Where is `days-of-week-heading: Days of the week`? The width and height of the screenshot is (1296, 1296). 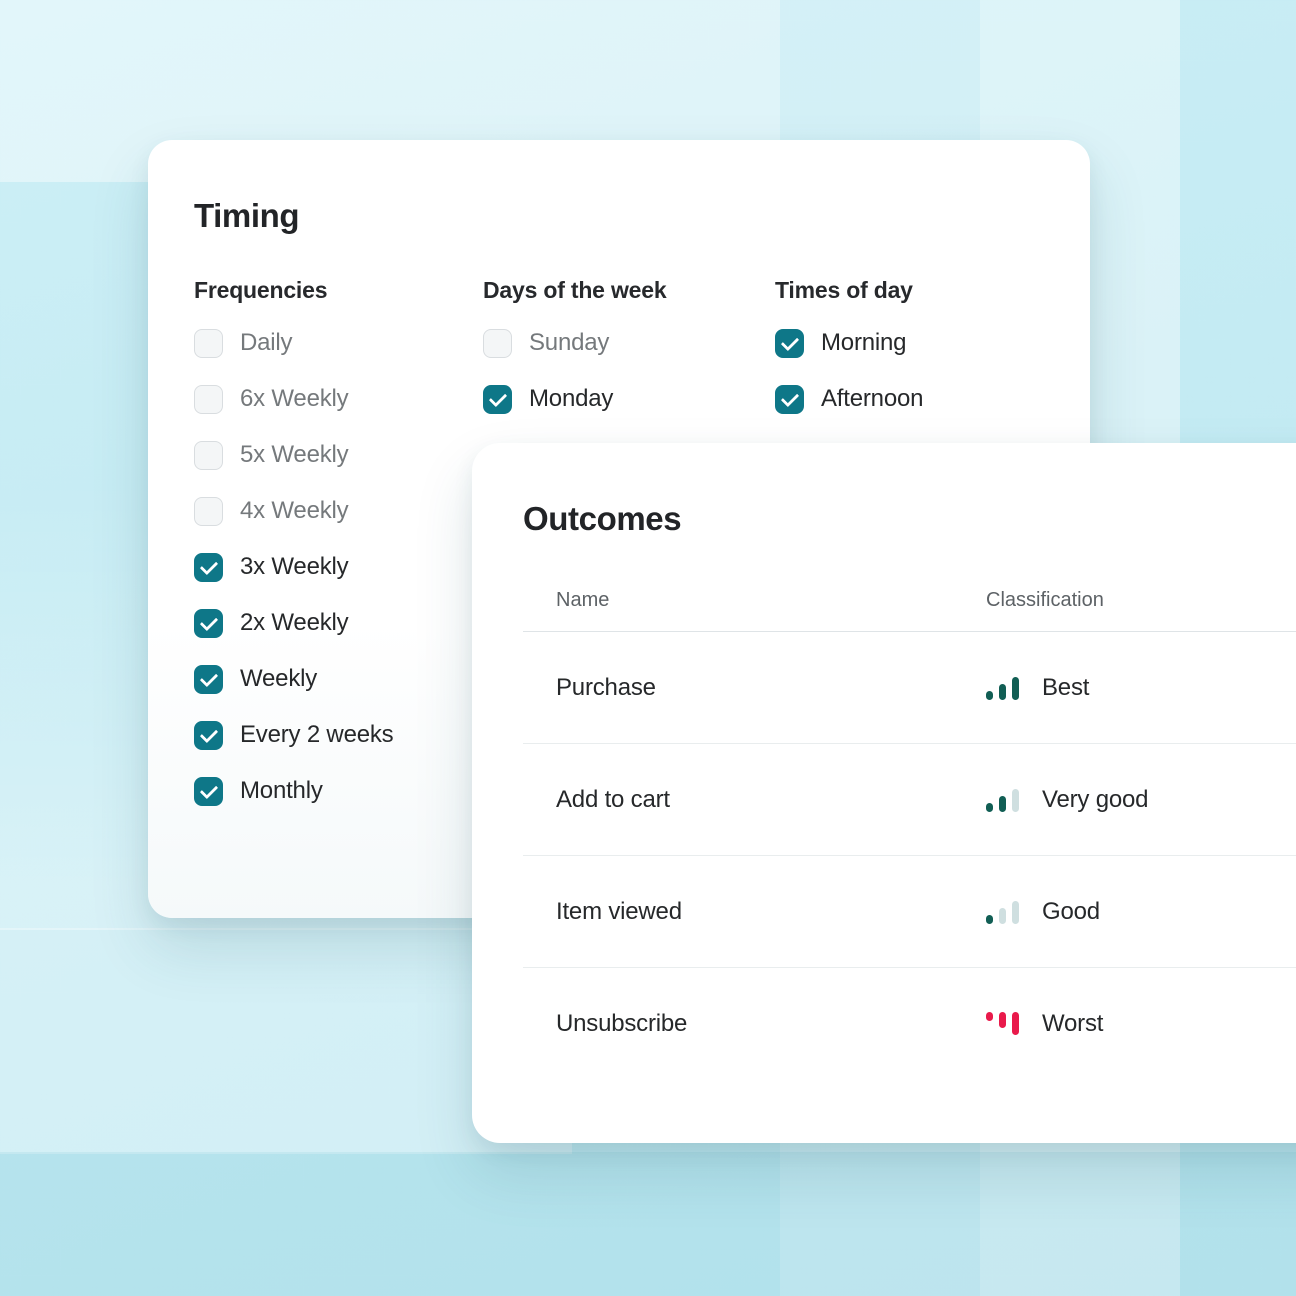 days-of-week-heading: Days of the week is located at coordinates (575, 290).